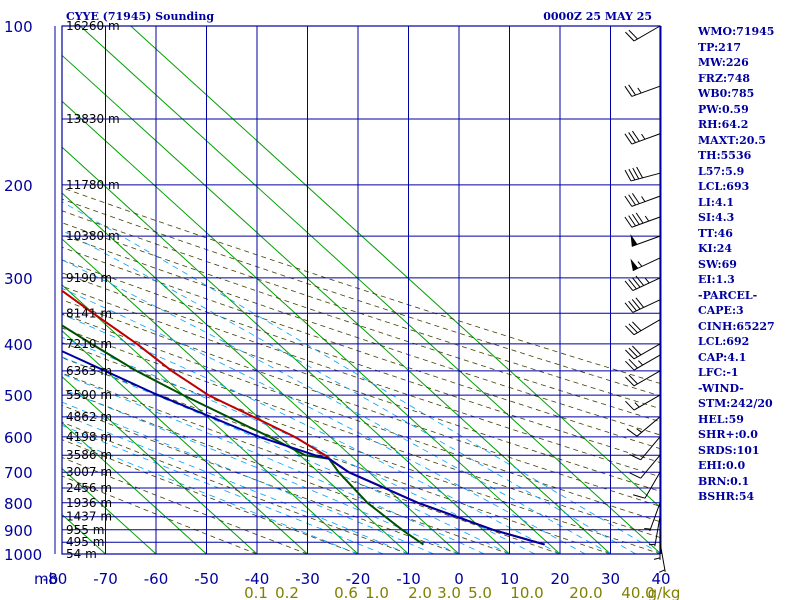 The image size is (800, 600). Describe the element at coordinates (420, 592) in the screenshot. I see `mixing-ratio-label: 2.0` at that location.